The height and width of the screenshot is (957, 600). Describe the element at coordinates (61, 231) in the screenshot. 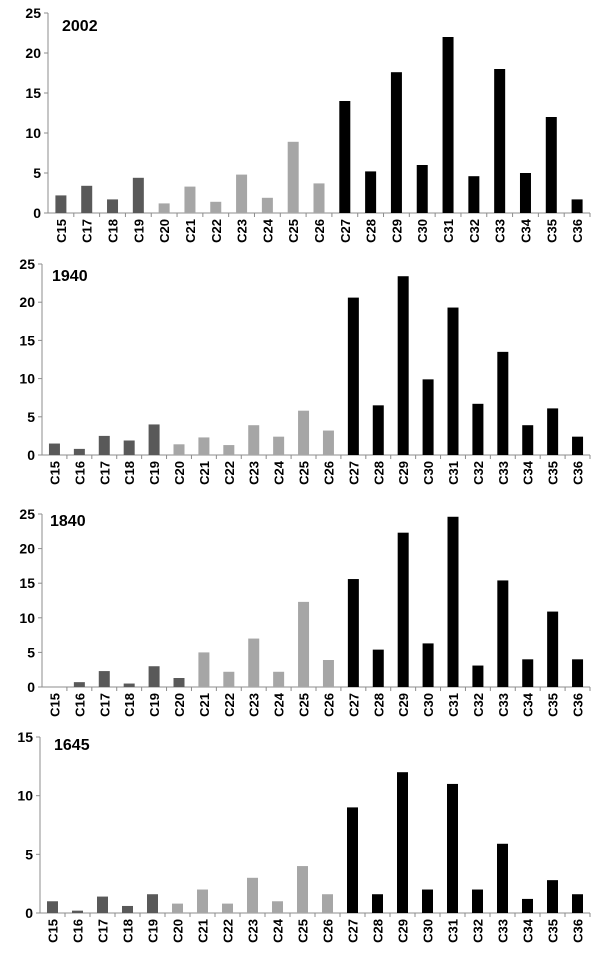

I see `x-tick-label: C15` at that location.